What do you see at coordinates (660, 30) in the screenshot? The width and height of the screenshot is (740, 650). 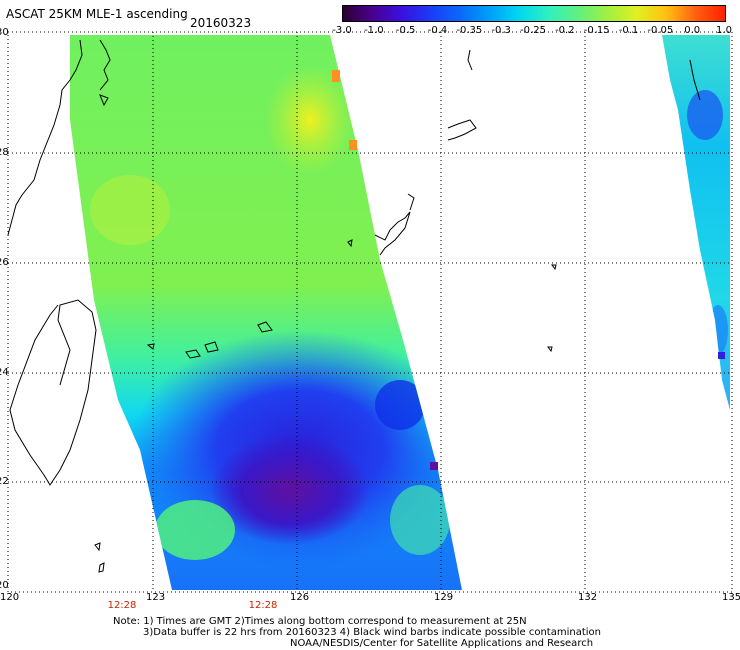 I see `color-scale-tick-label: -0.05` at bounding box center [660, 30].